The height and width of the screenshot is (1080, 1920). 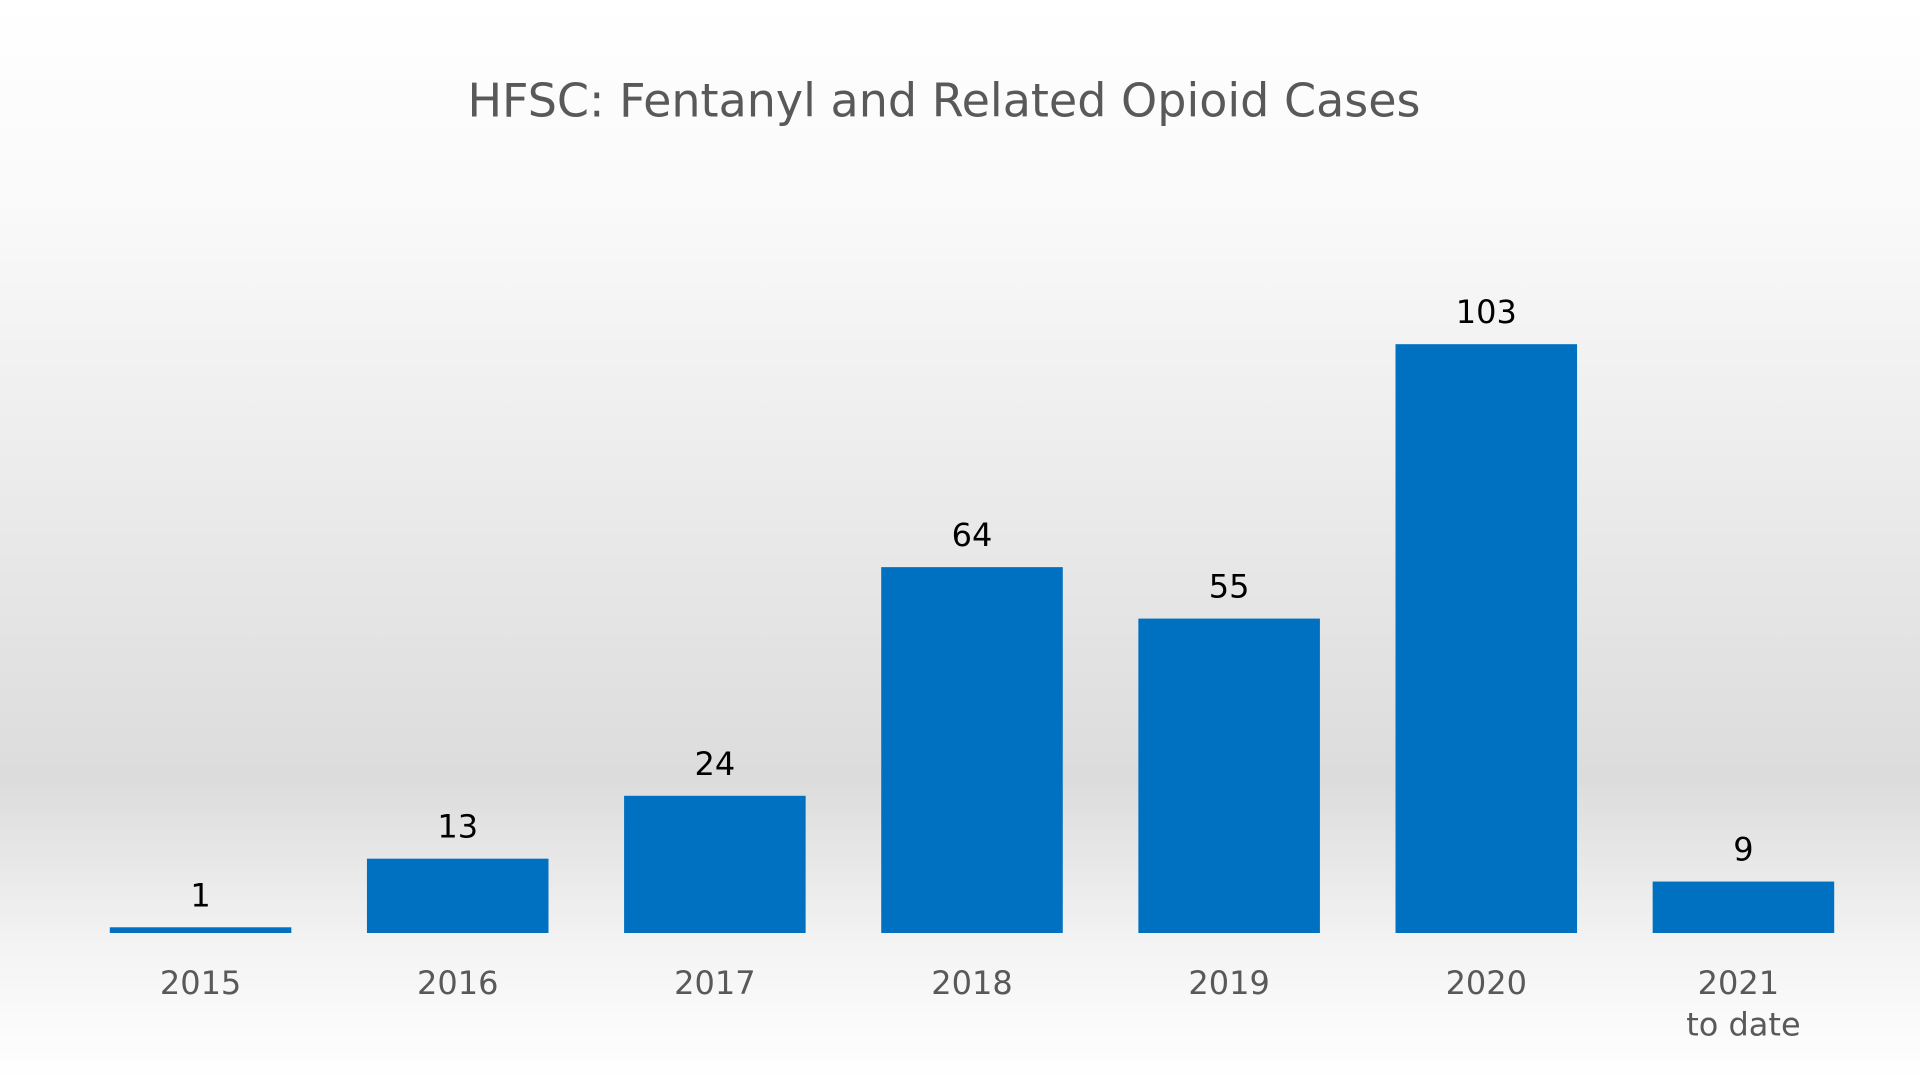 I want to click on data-label: 103, so click(x=1486, y=312).